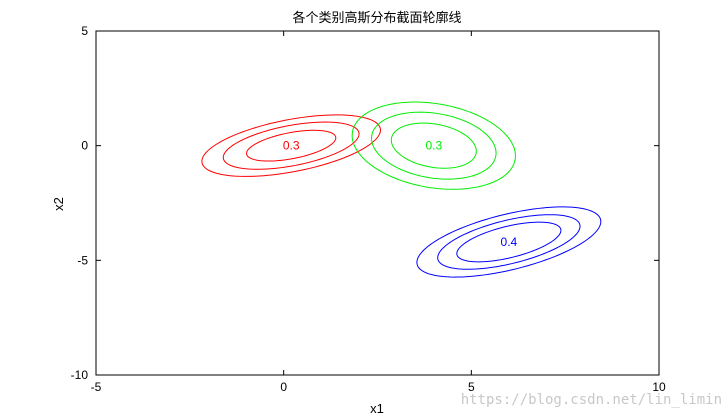 Image resolution: width=728 pixels, height=420 pixels. I want to click on x-tick-label: -5, so click(96, 387).